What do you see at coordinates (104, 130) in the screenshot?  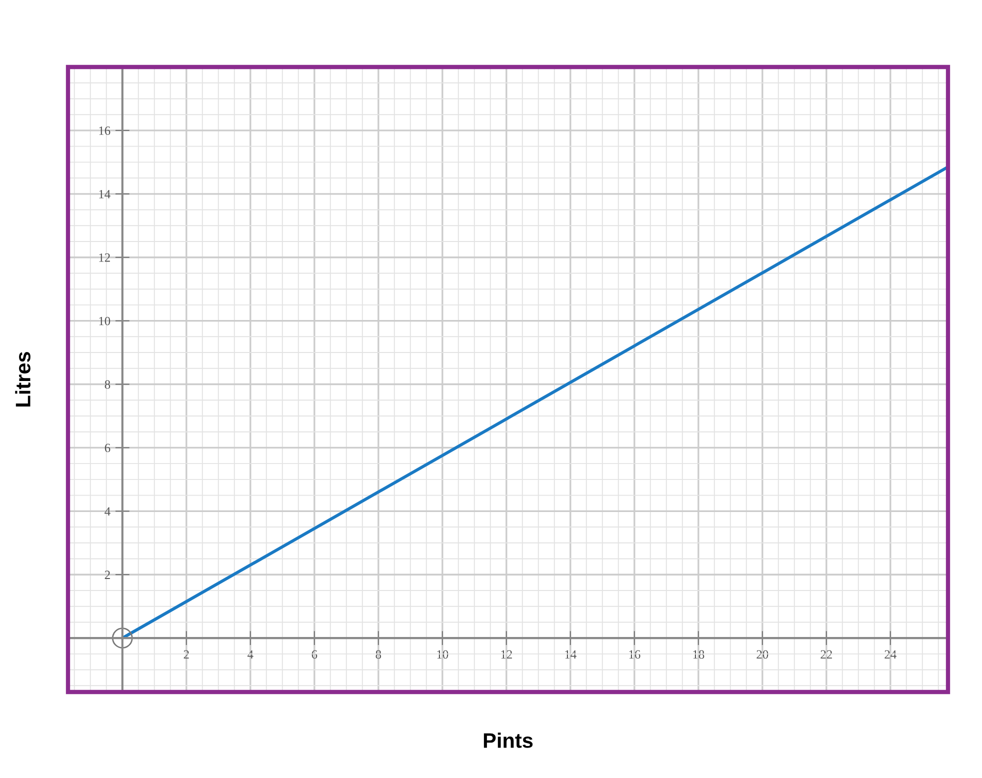 I see `y-tick-label: 16` at bounding box center [104, 130].